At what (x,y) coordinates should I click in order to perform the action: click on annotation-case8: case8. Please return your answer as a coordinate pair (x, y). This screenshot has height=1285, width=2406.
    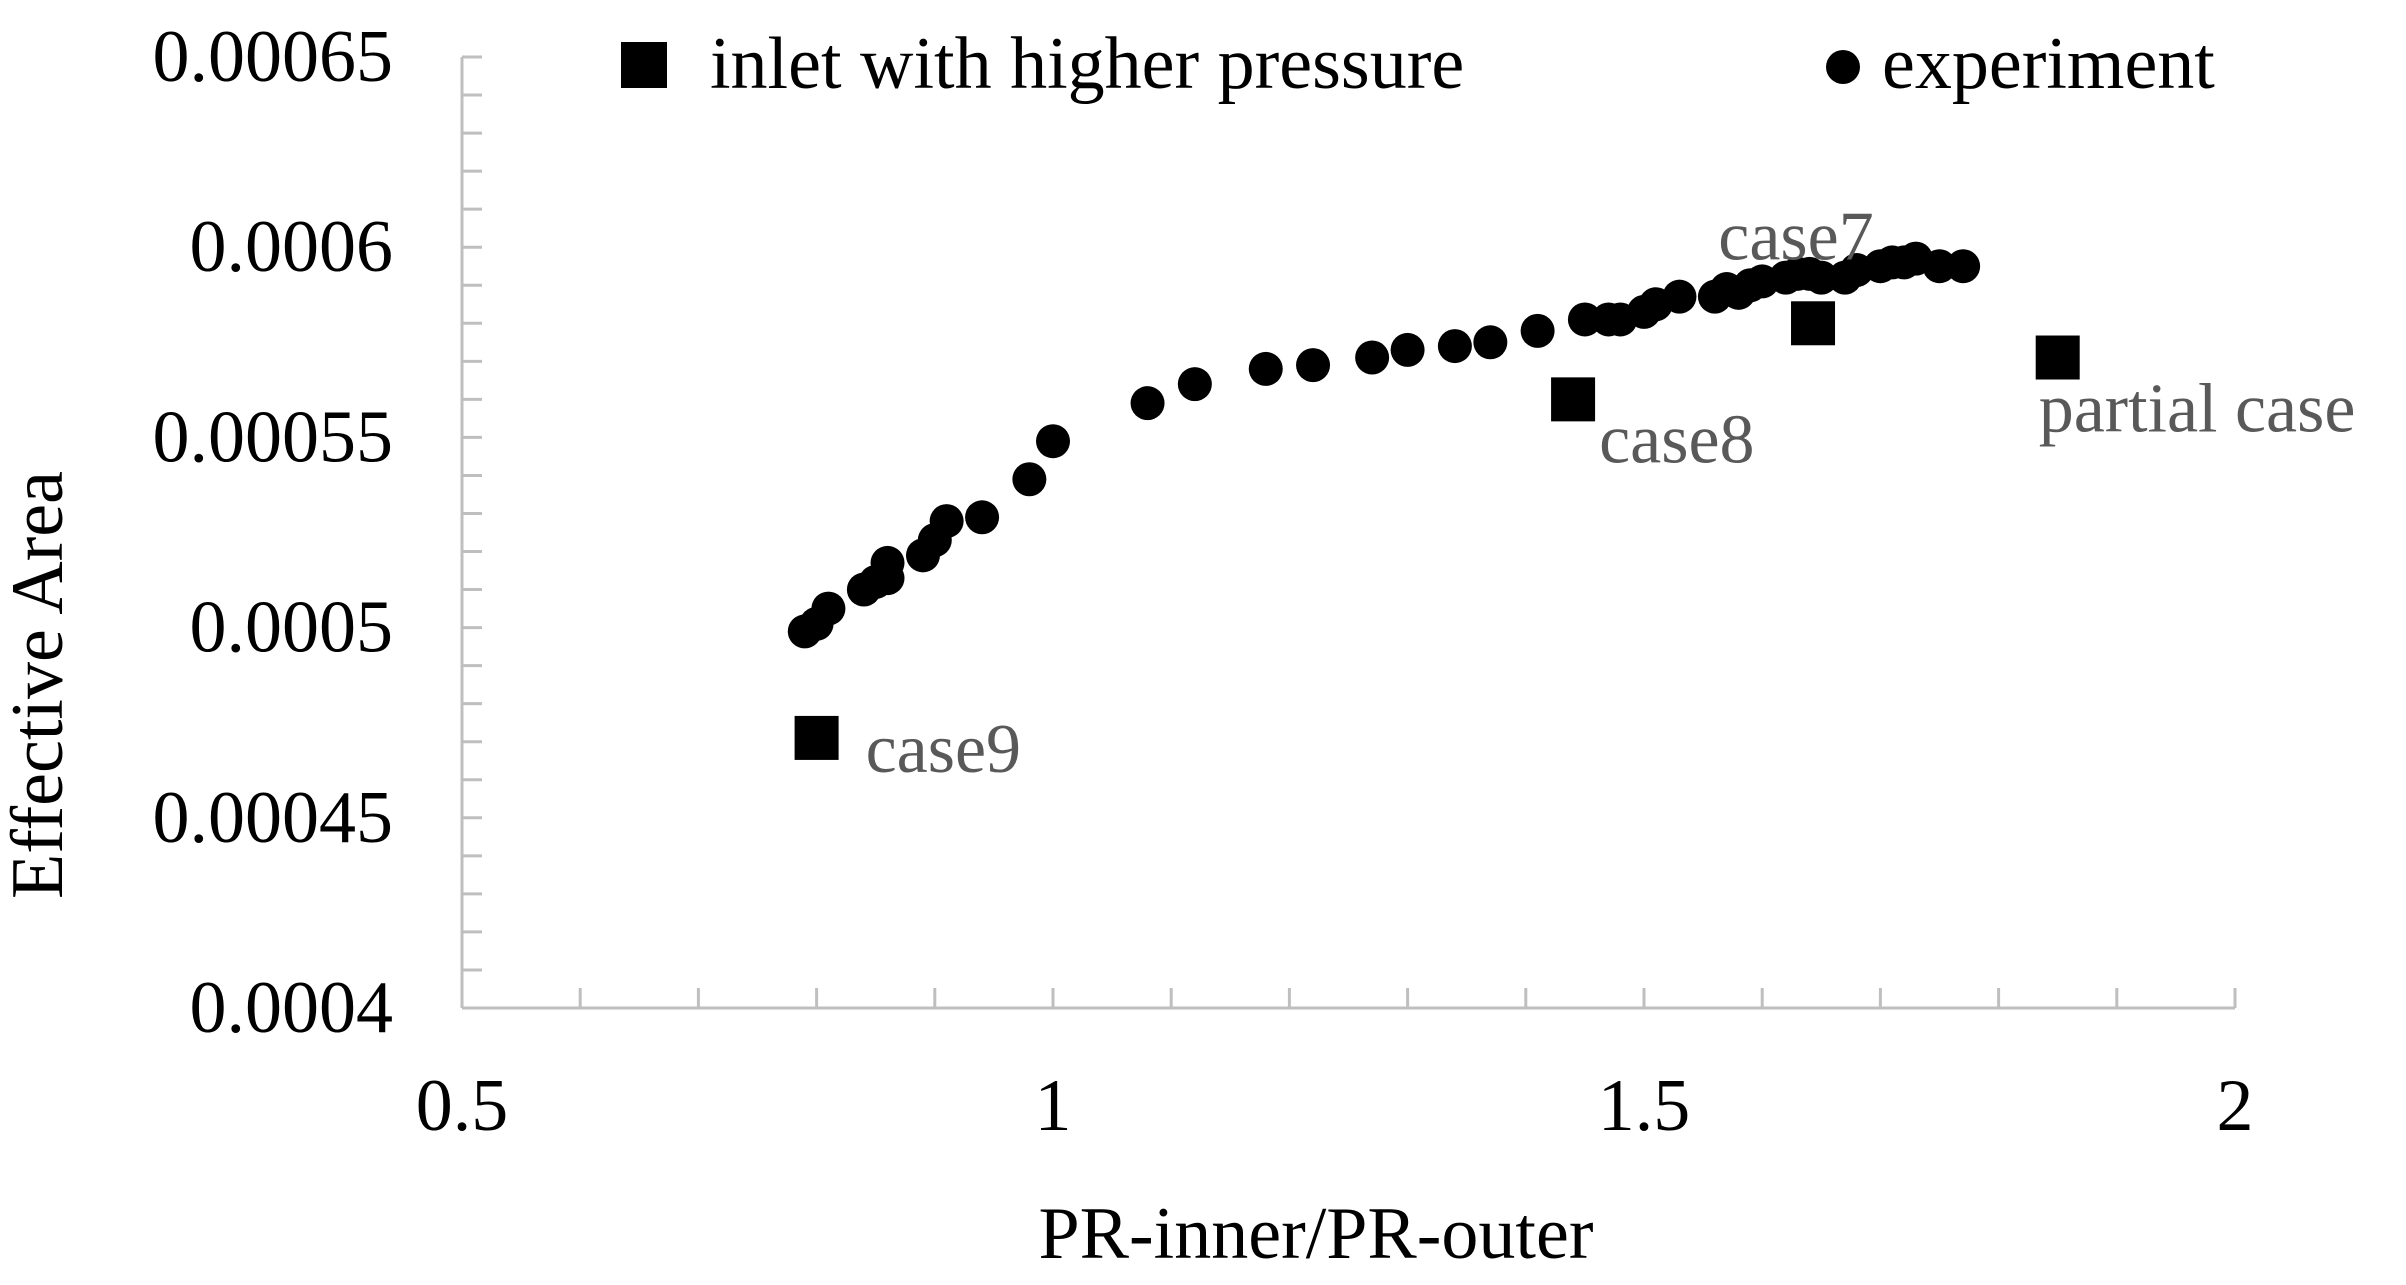
    Looking at the image, I should click on (1676, 439).